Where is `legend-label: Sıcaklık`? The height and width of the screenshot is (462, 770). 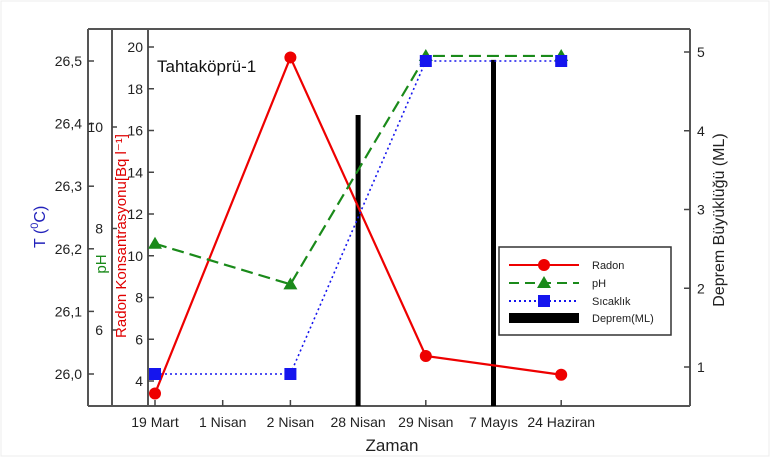
legend-label: Sıcaklık is located at coordinates (611, 302).